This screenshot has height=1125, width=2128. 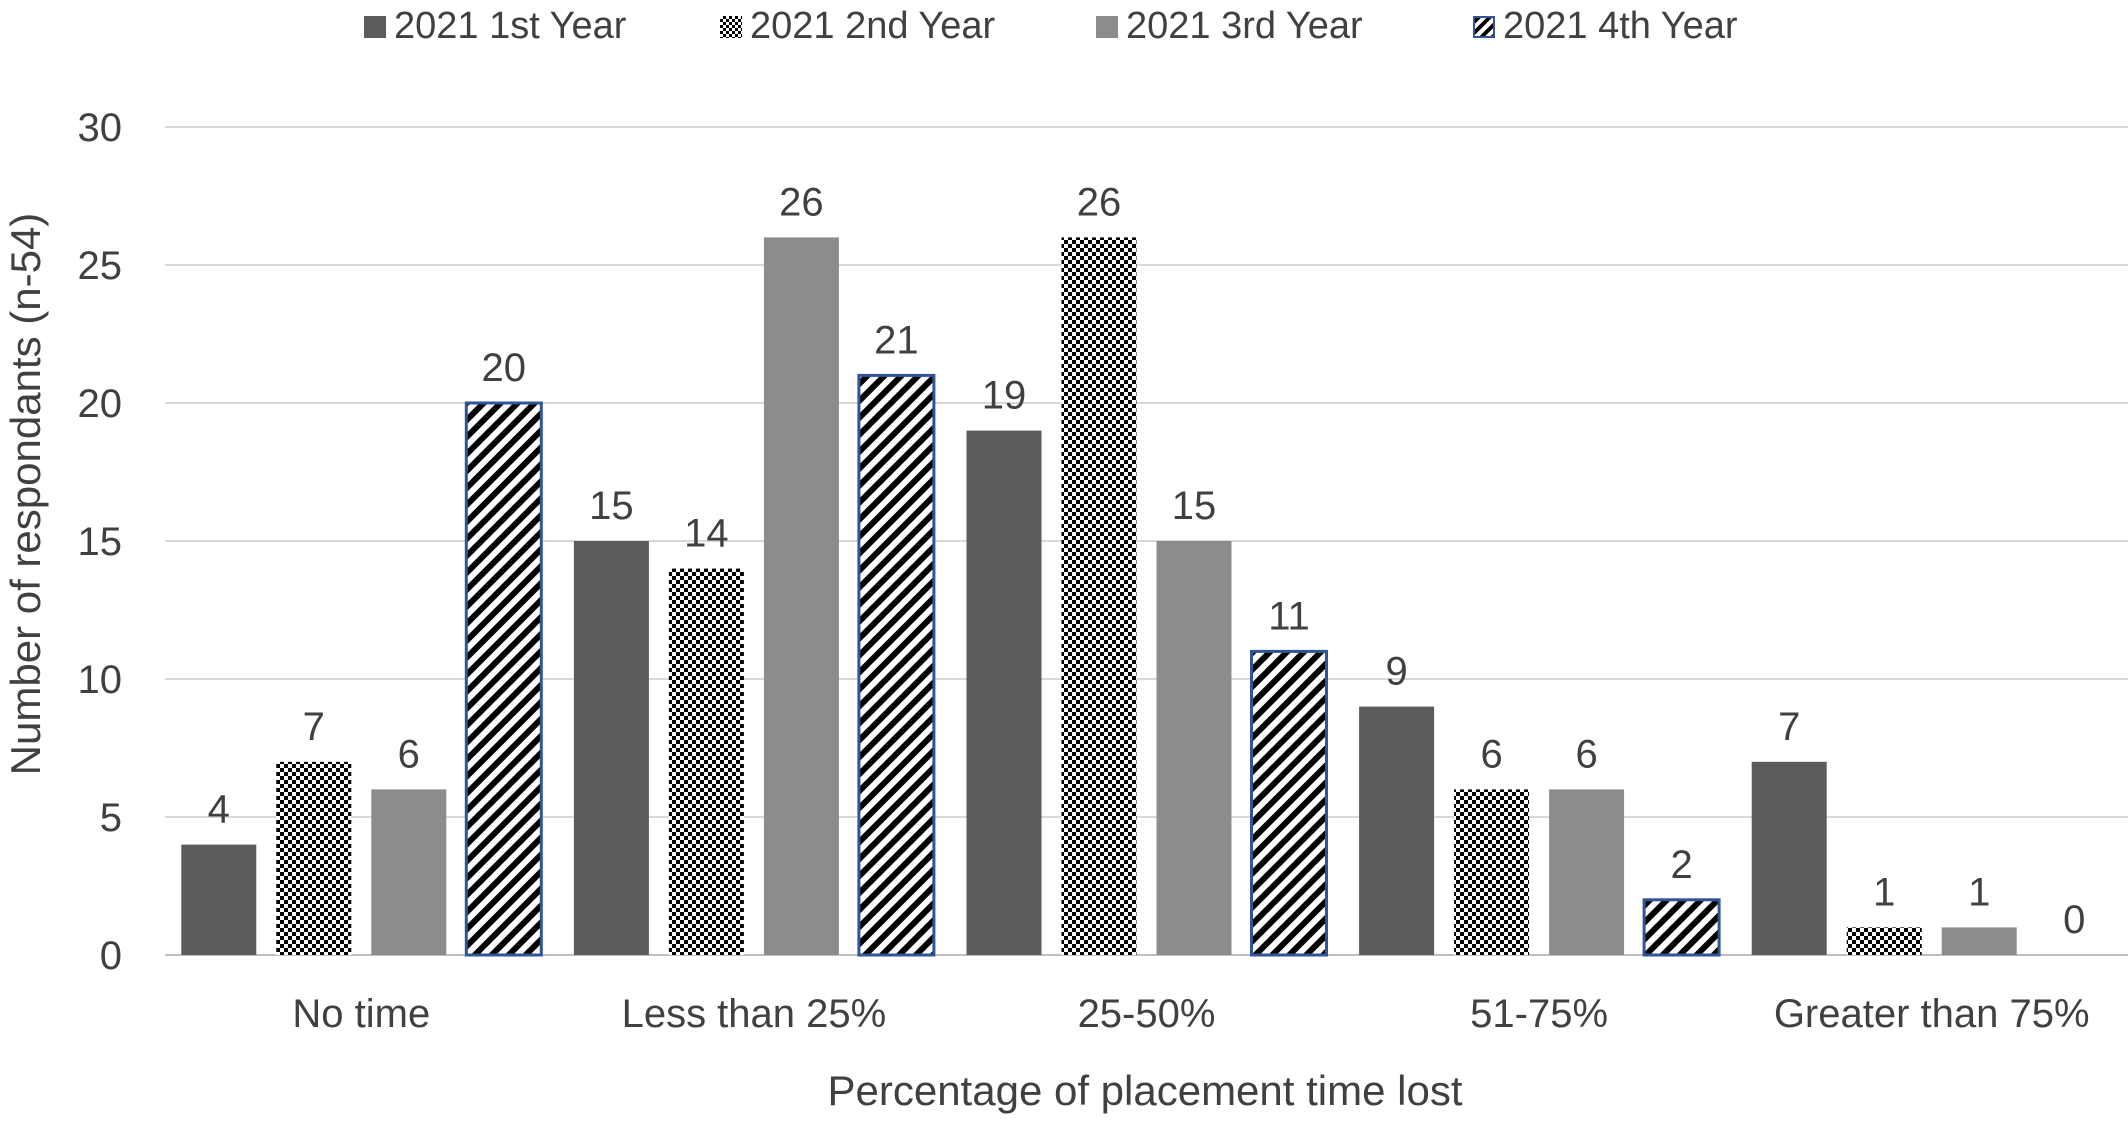 What do you see at coordinates (754, 1014) in the screenshot?
I see `x-tick-label: Less than 25%` at bounding box center [754, 1014].